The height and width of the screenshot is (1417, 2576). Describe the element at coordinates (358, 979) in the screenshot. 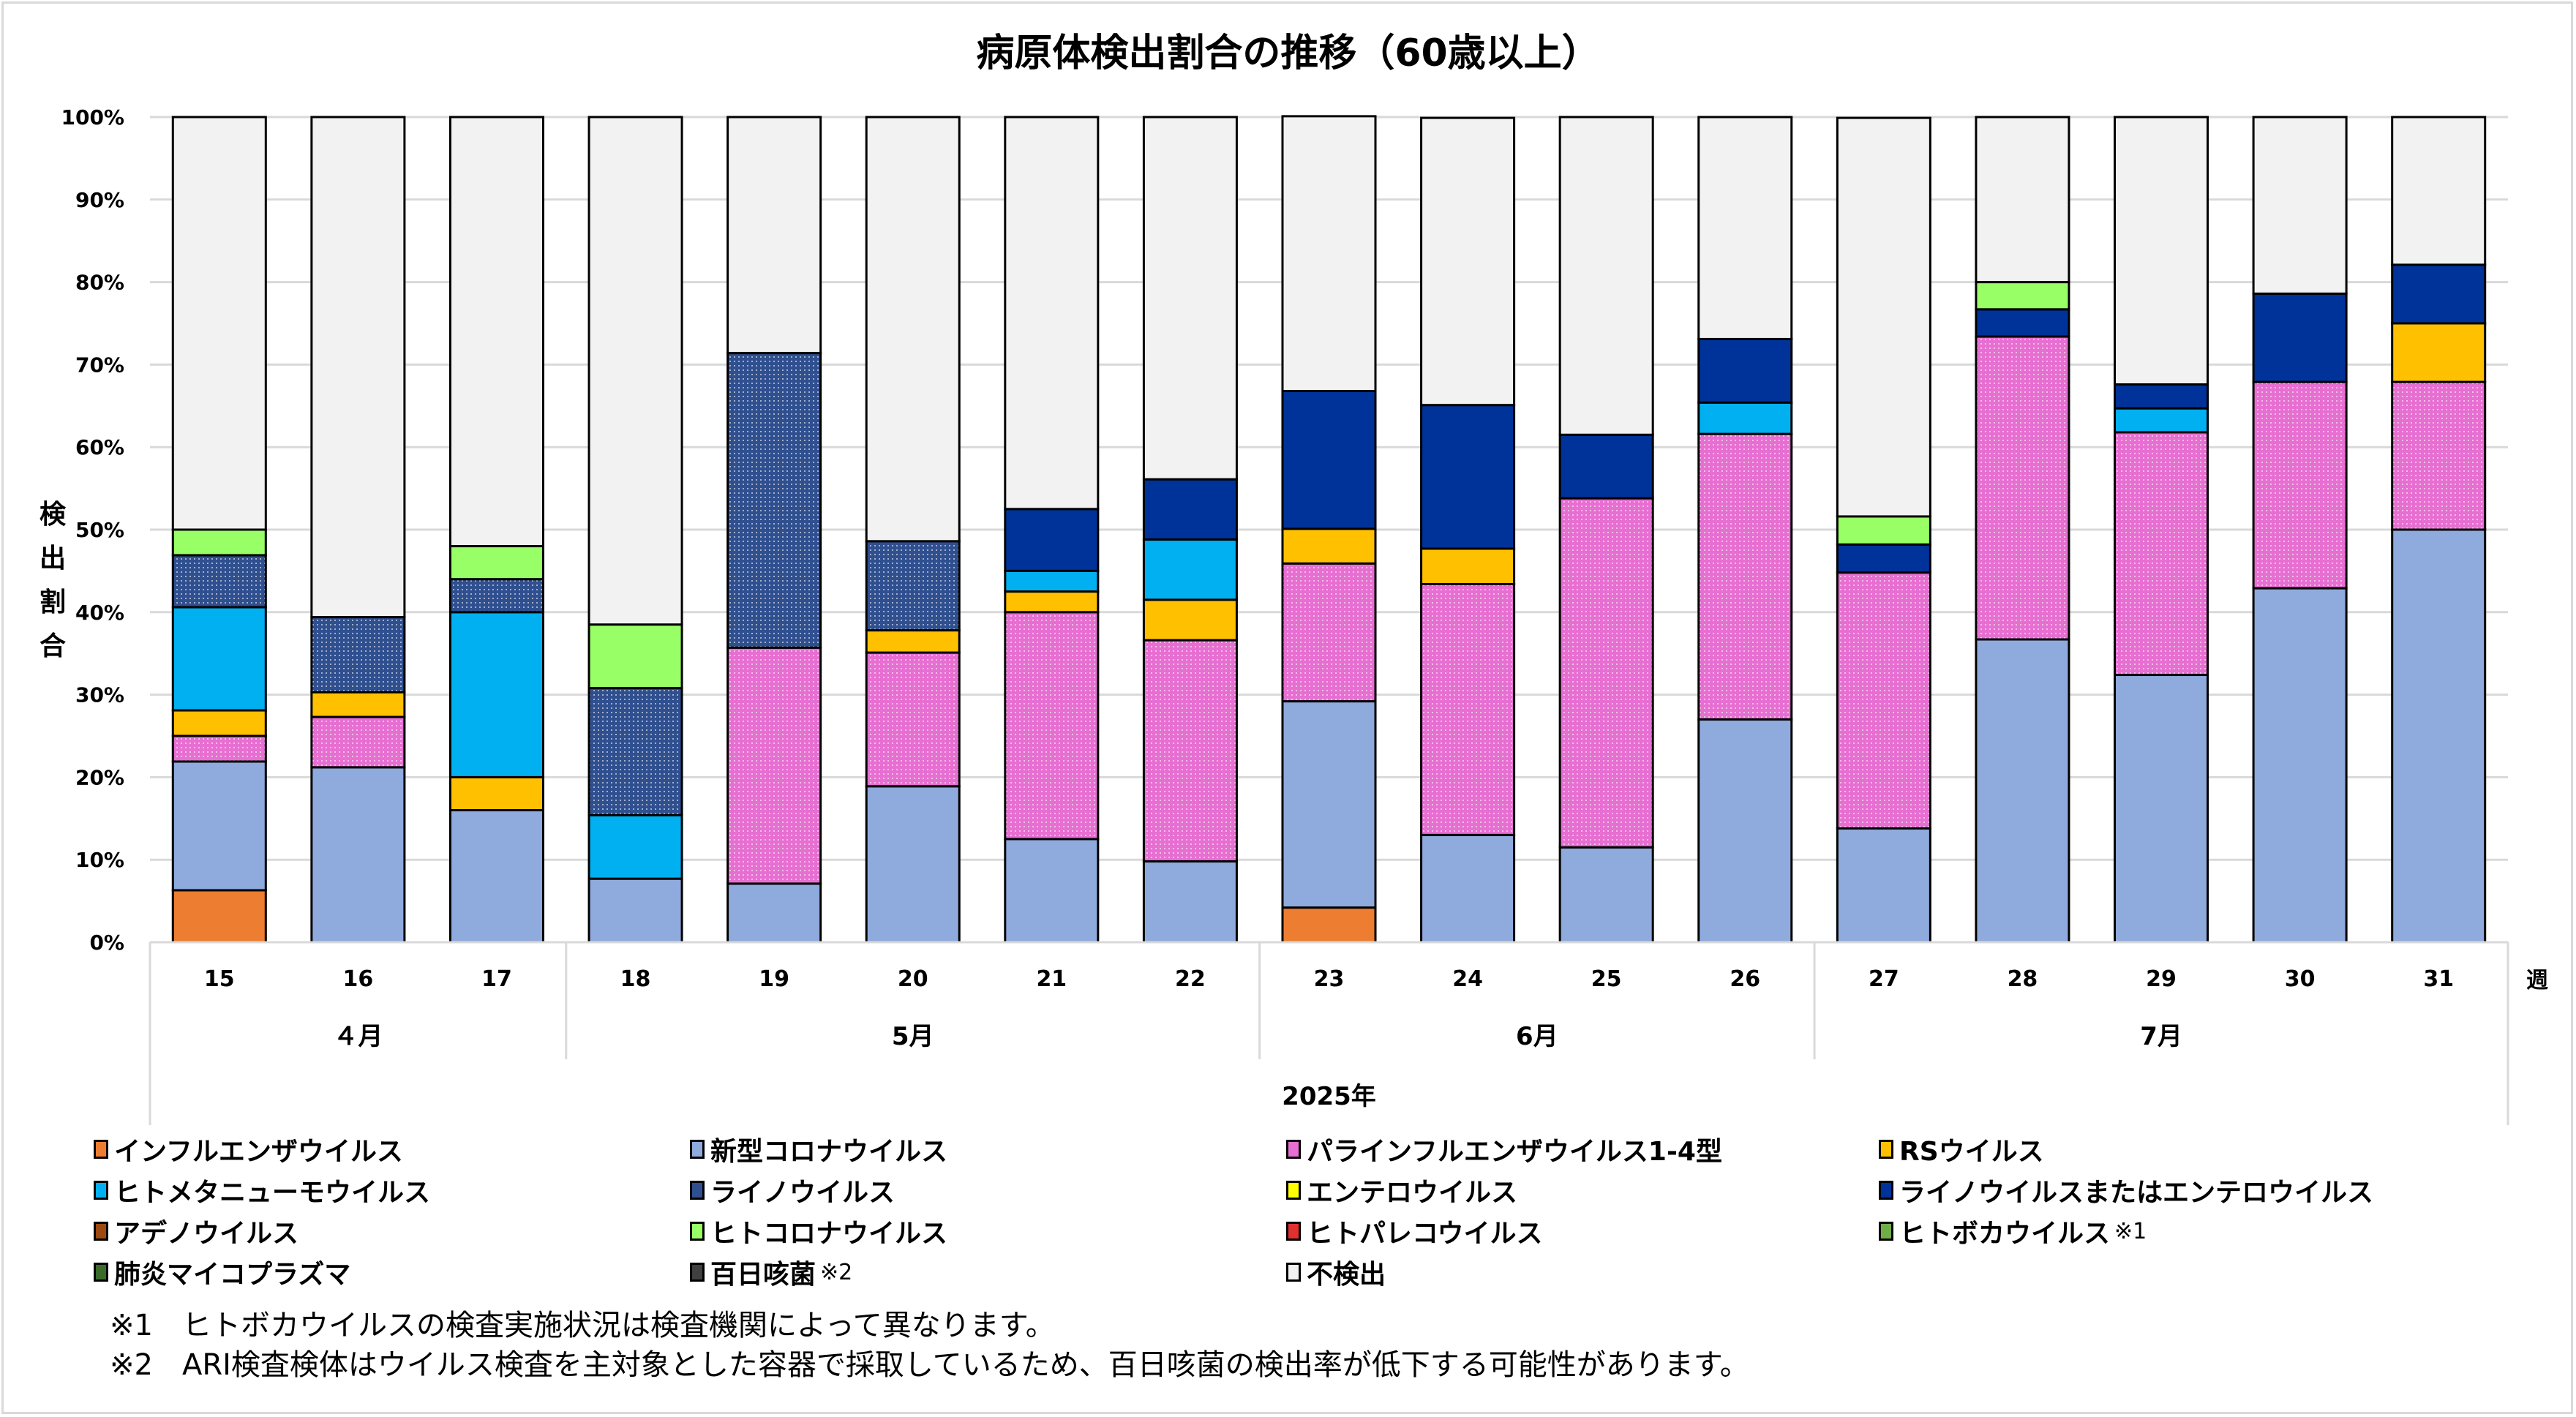

I see `x-tick-label: 16` at that location.